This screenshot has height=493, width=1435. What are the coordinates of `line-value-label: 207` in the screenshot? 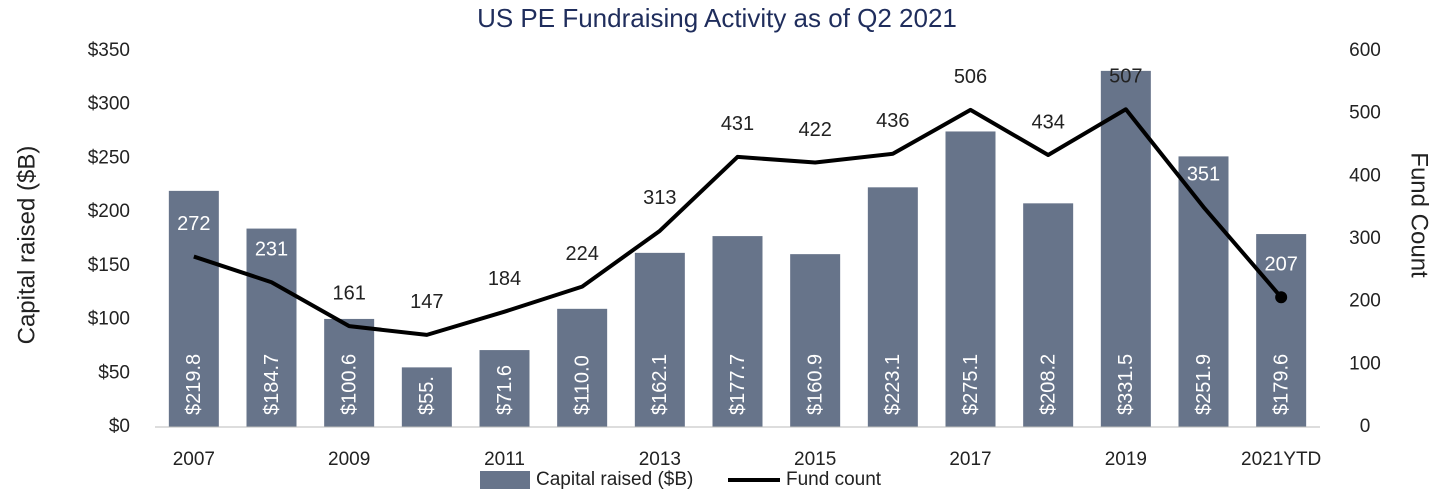 It's located at (1280, 265).